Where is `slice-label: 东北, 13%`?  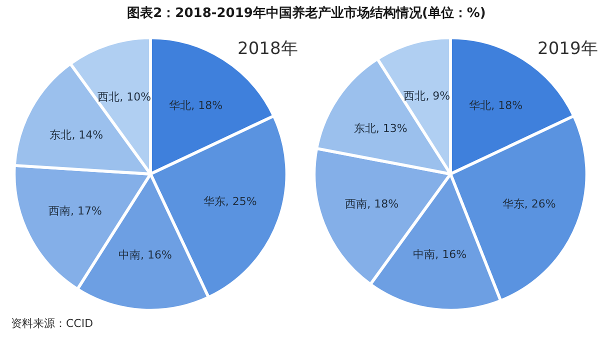
slice-label: 东北, 13% is located at coordinates (381, 128).